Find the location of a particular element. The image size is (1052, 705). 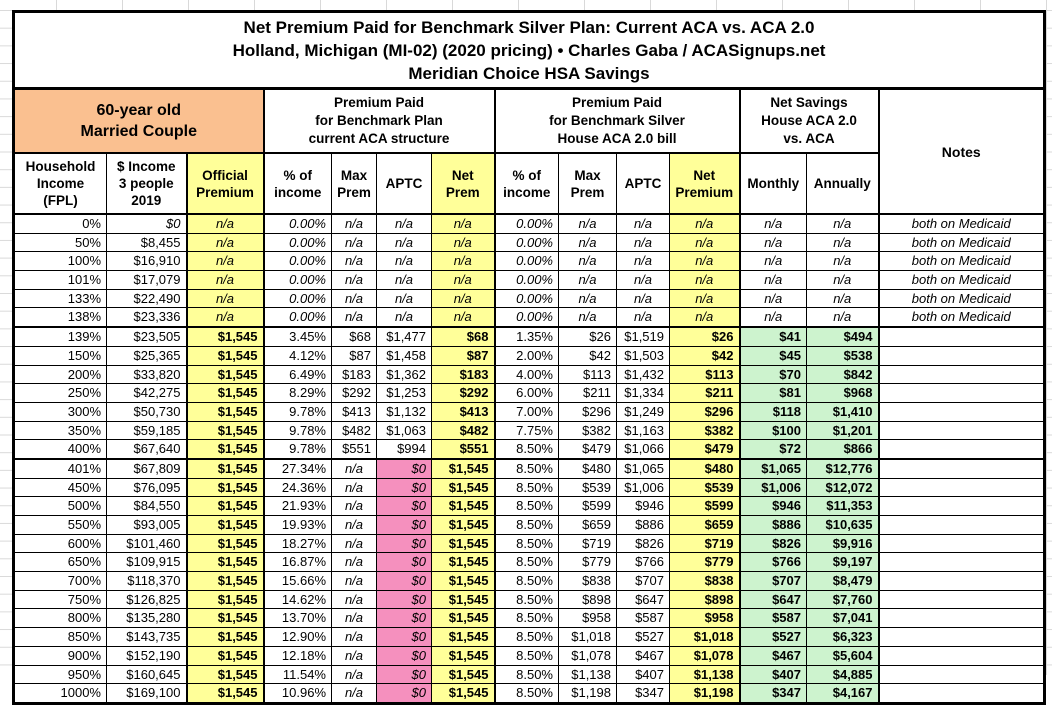

cell-max2: $1,078 is located at coordinates (587, 655).